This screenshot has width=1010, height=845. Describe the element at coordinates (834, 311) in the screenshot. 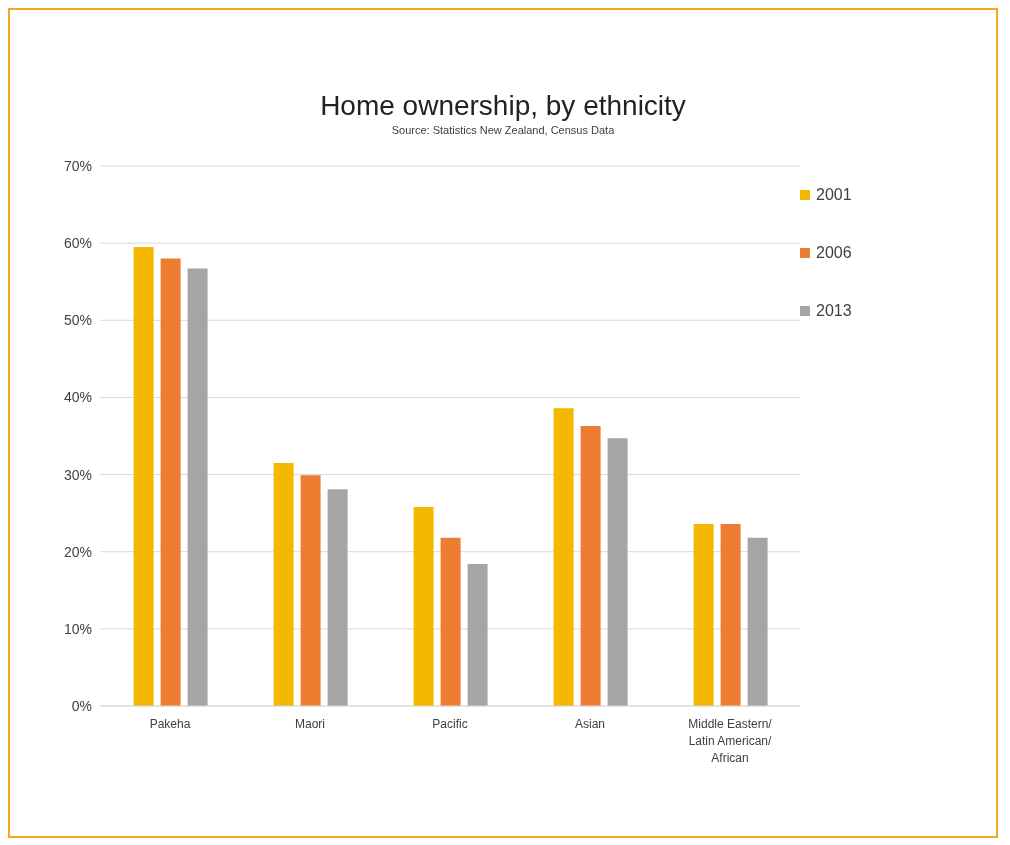

I see `legend-label: 2013` at that location.